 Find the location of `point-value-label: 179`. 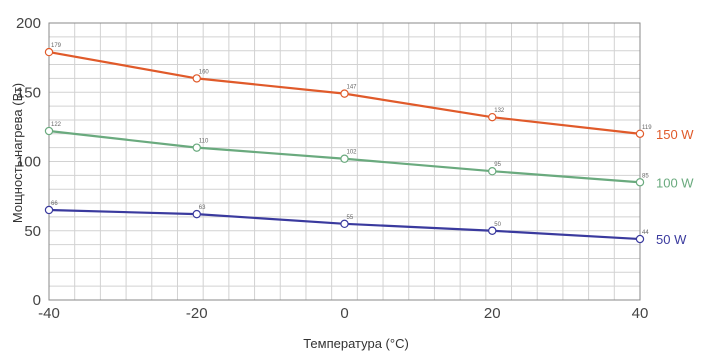

point-value-label: 179 is located at coordinates (56, 46).